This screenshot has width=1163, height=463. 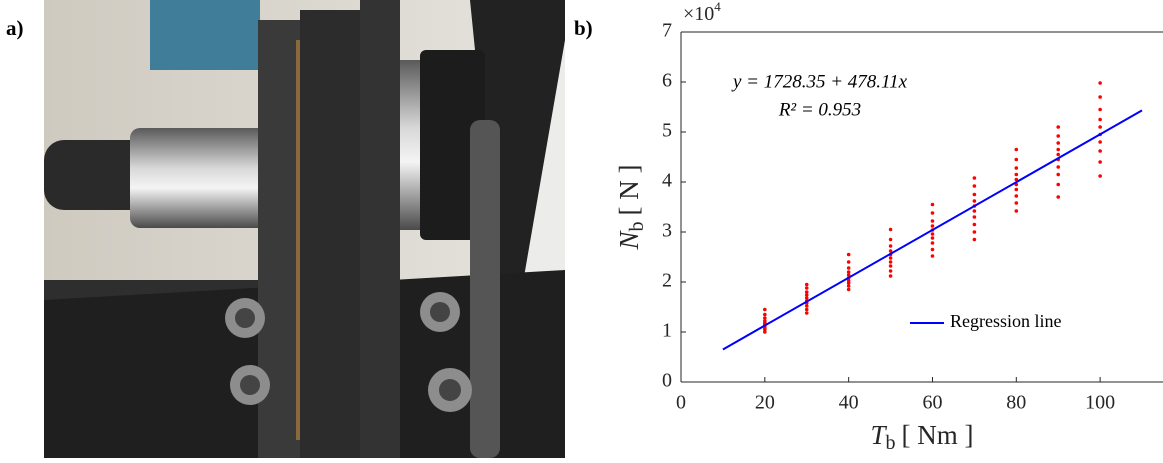 I want to click on y-tick-label: 2, so click(x=667, y=281).